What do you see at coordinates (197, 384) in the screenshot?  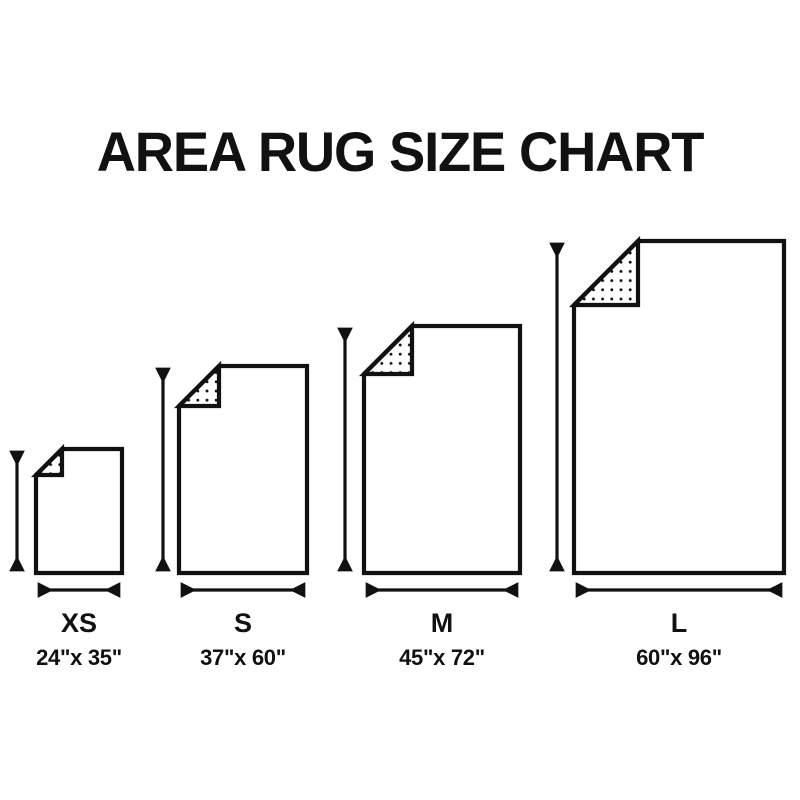 I see `folded-corner-icon-s` at bounding box center [197, 384].